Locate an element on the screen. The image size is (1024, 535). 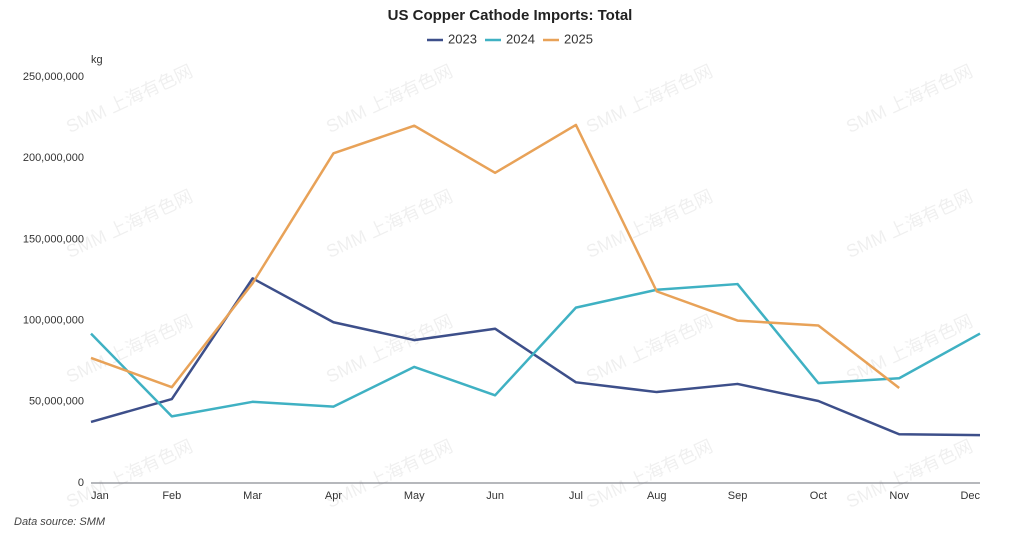
x-tick-label: Apr is located at coordinates (333, 496).